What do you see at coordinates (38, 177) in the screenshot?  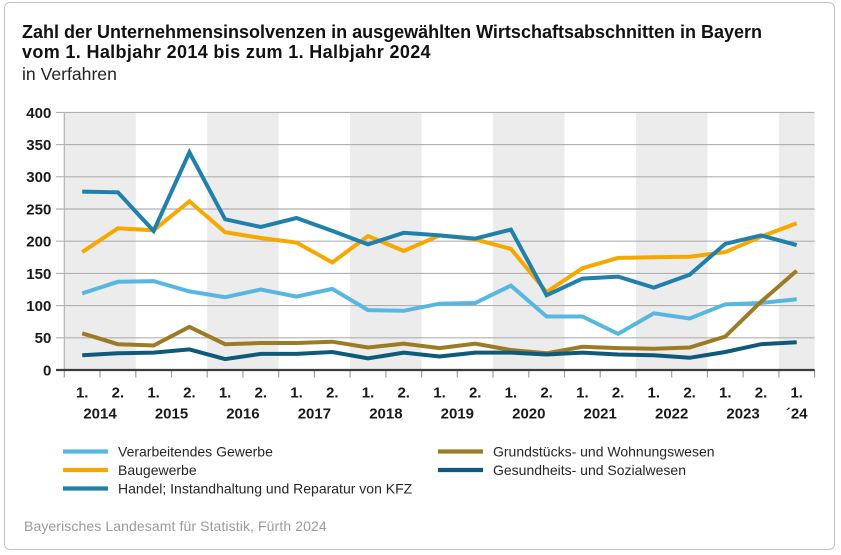 I see `svg-text: 300` at bounding box center [38, 177].